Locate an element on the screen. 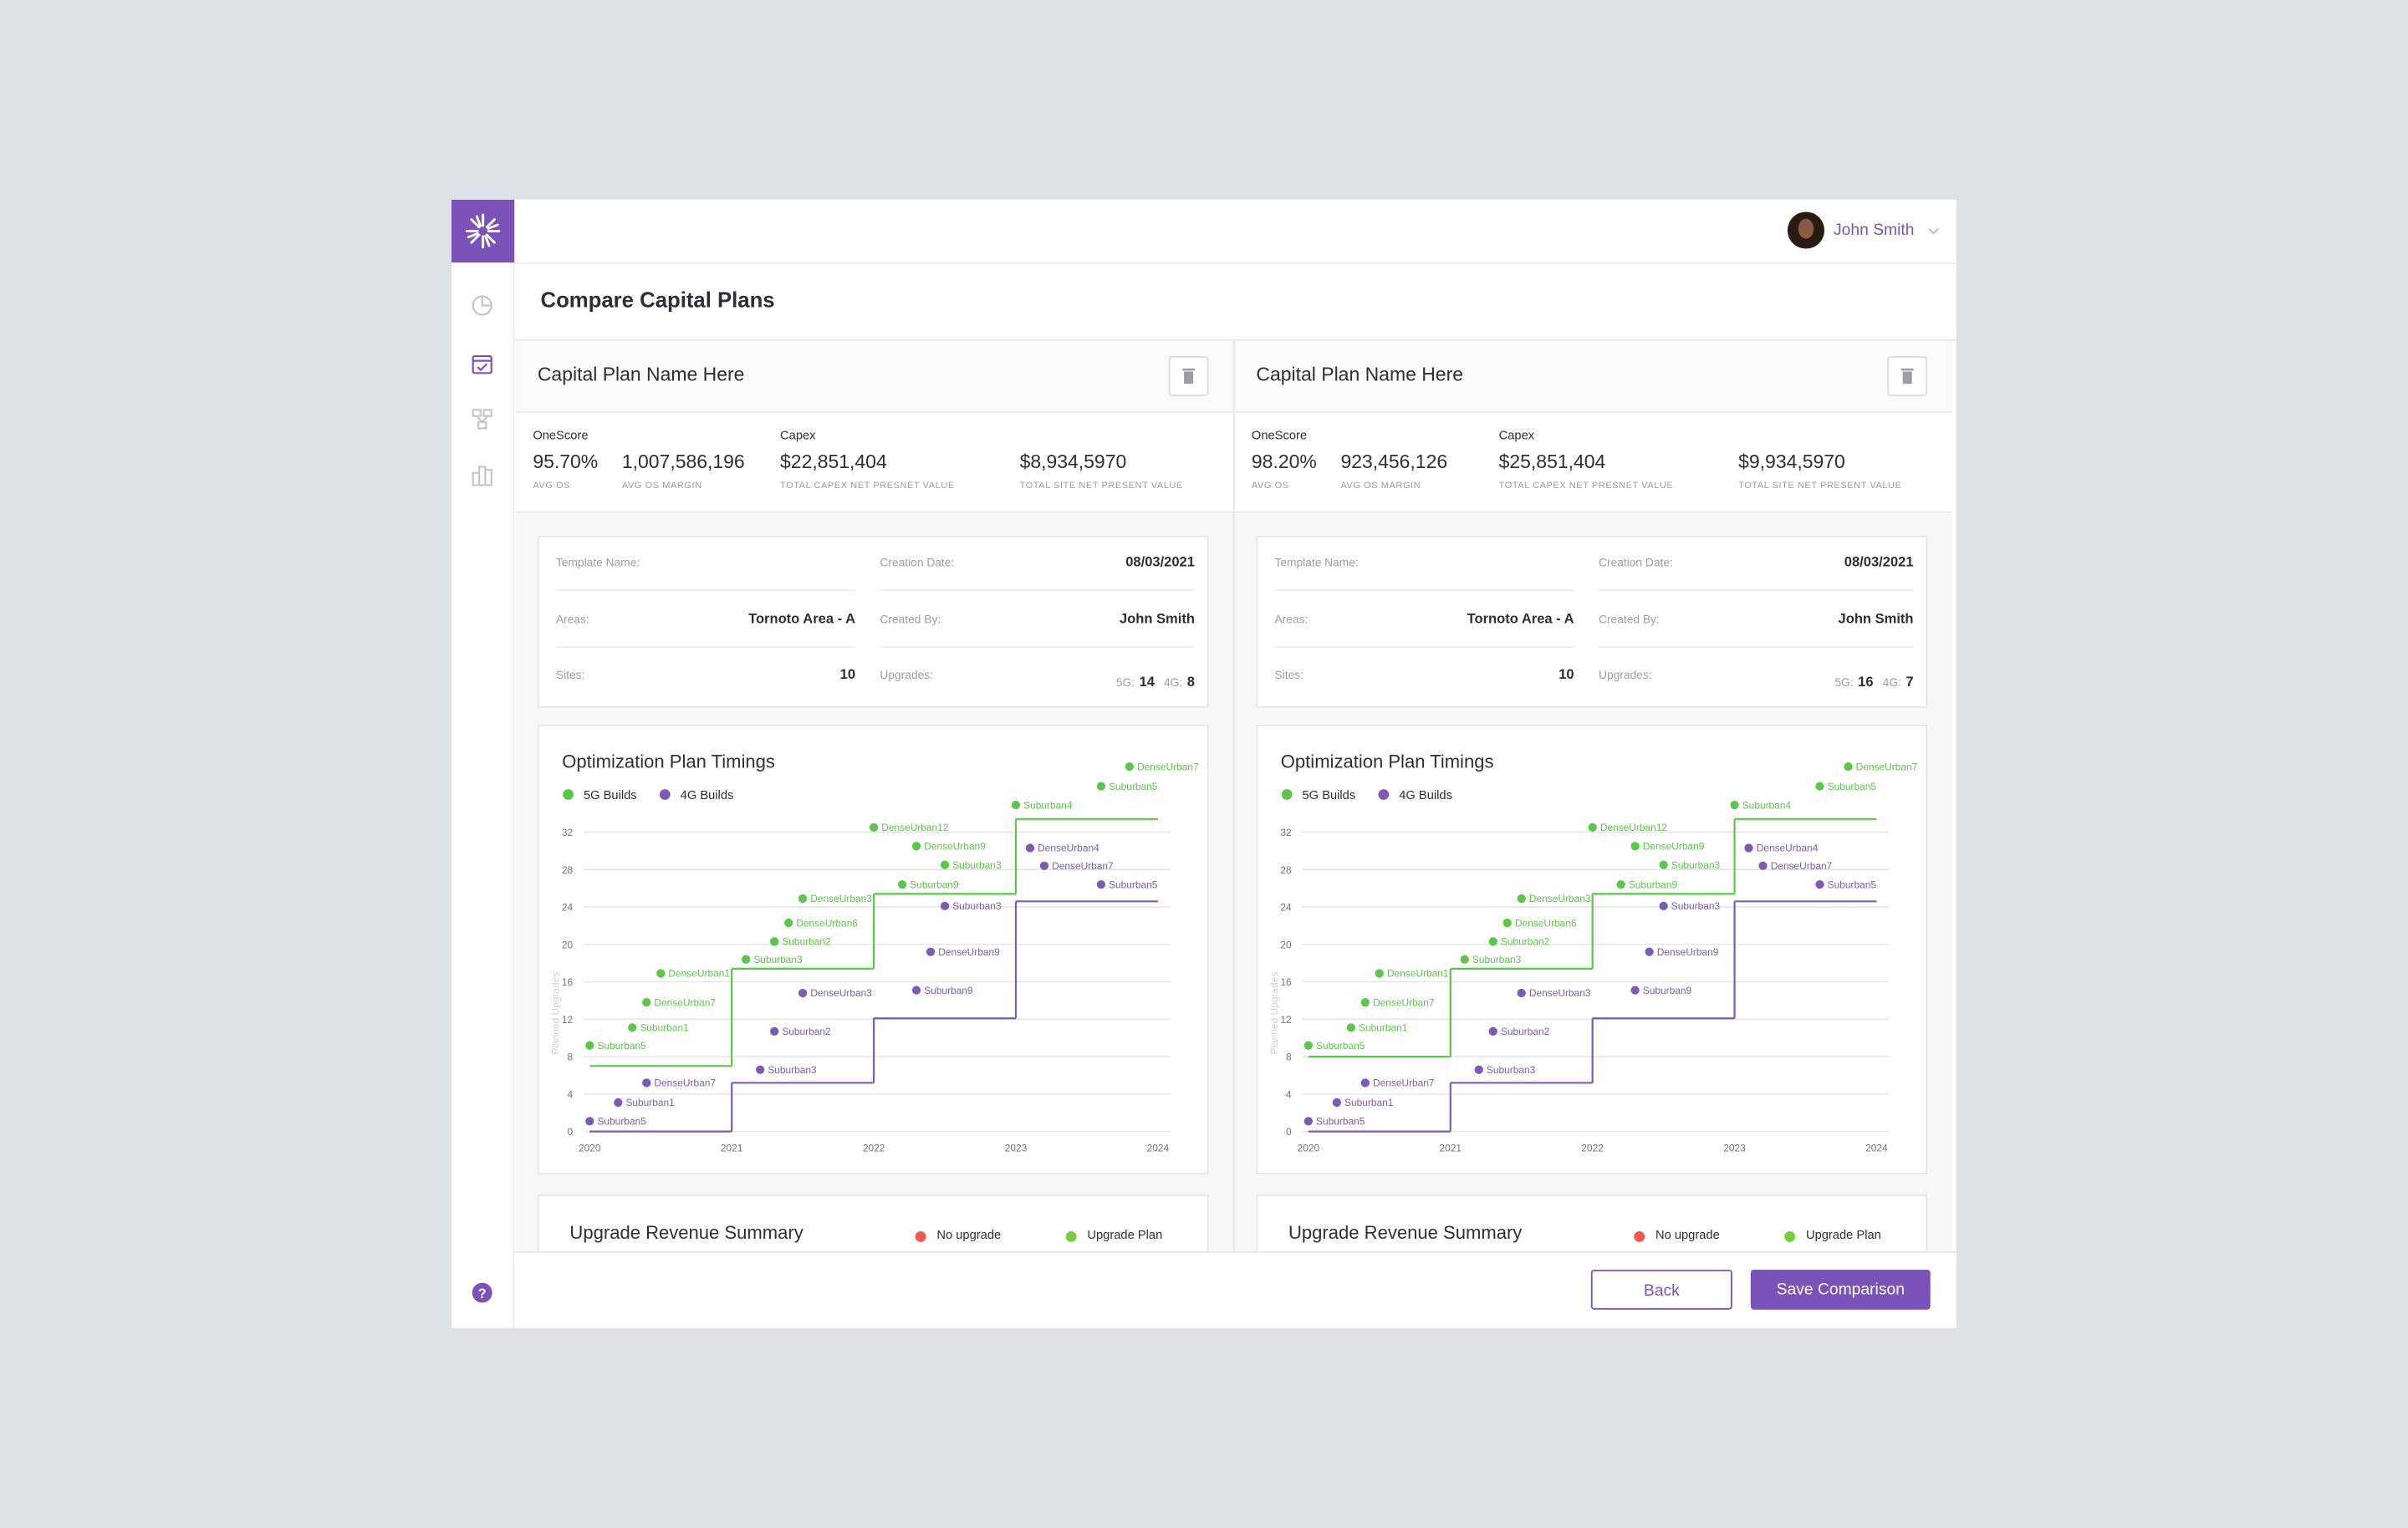 This screenshot has height=1528, width=2408. metric-value: $8,934,5970 is located at coordinates (1073, 462).